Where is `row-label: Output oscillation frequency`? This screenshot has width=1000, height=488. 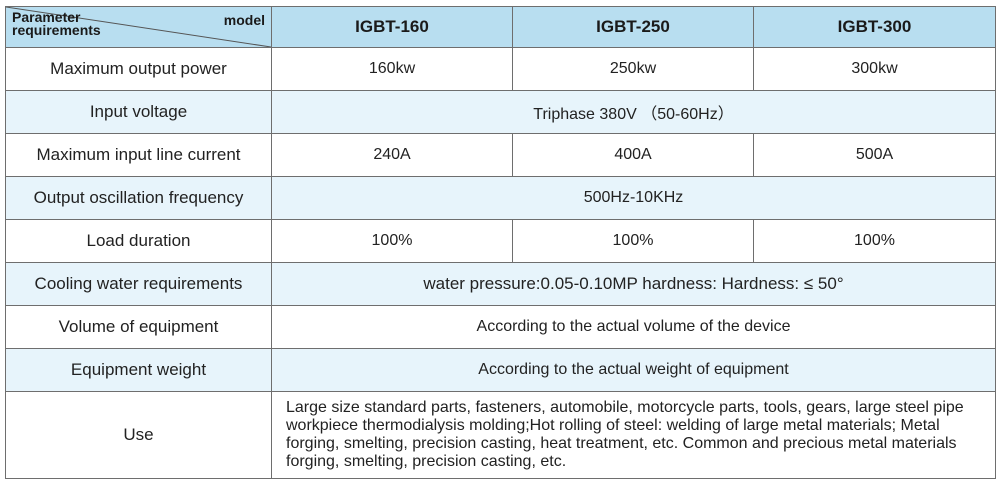
row-label: Output oscillation frequency is located at coordinates (138, 198).